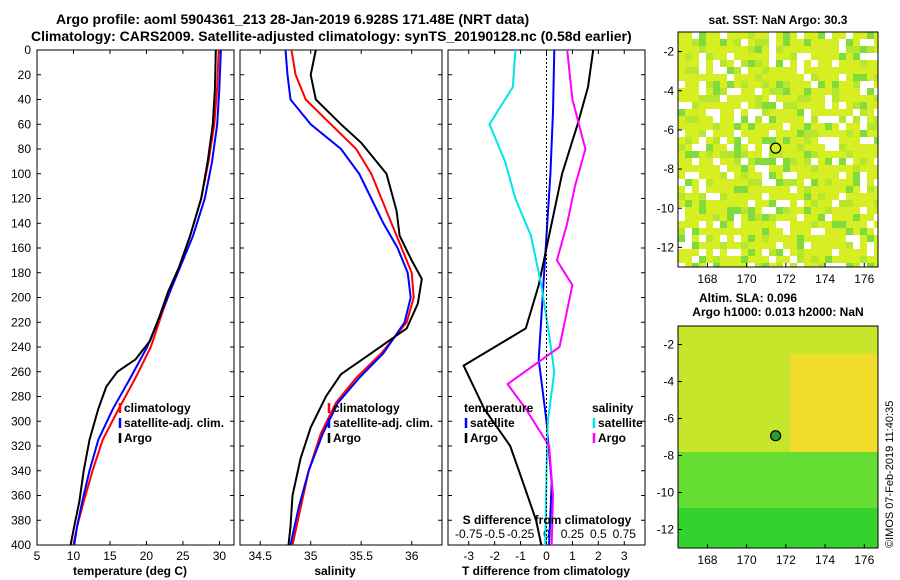 The width and height of the screenshot is (900, 580). What do you see at coordinates (598, 556) in the screenshot?
I see `x-tick-label: 2` at bounding box center [598, 556].